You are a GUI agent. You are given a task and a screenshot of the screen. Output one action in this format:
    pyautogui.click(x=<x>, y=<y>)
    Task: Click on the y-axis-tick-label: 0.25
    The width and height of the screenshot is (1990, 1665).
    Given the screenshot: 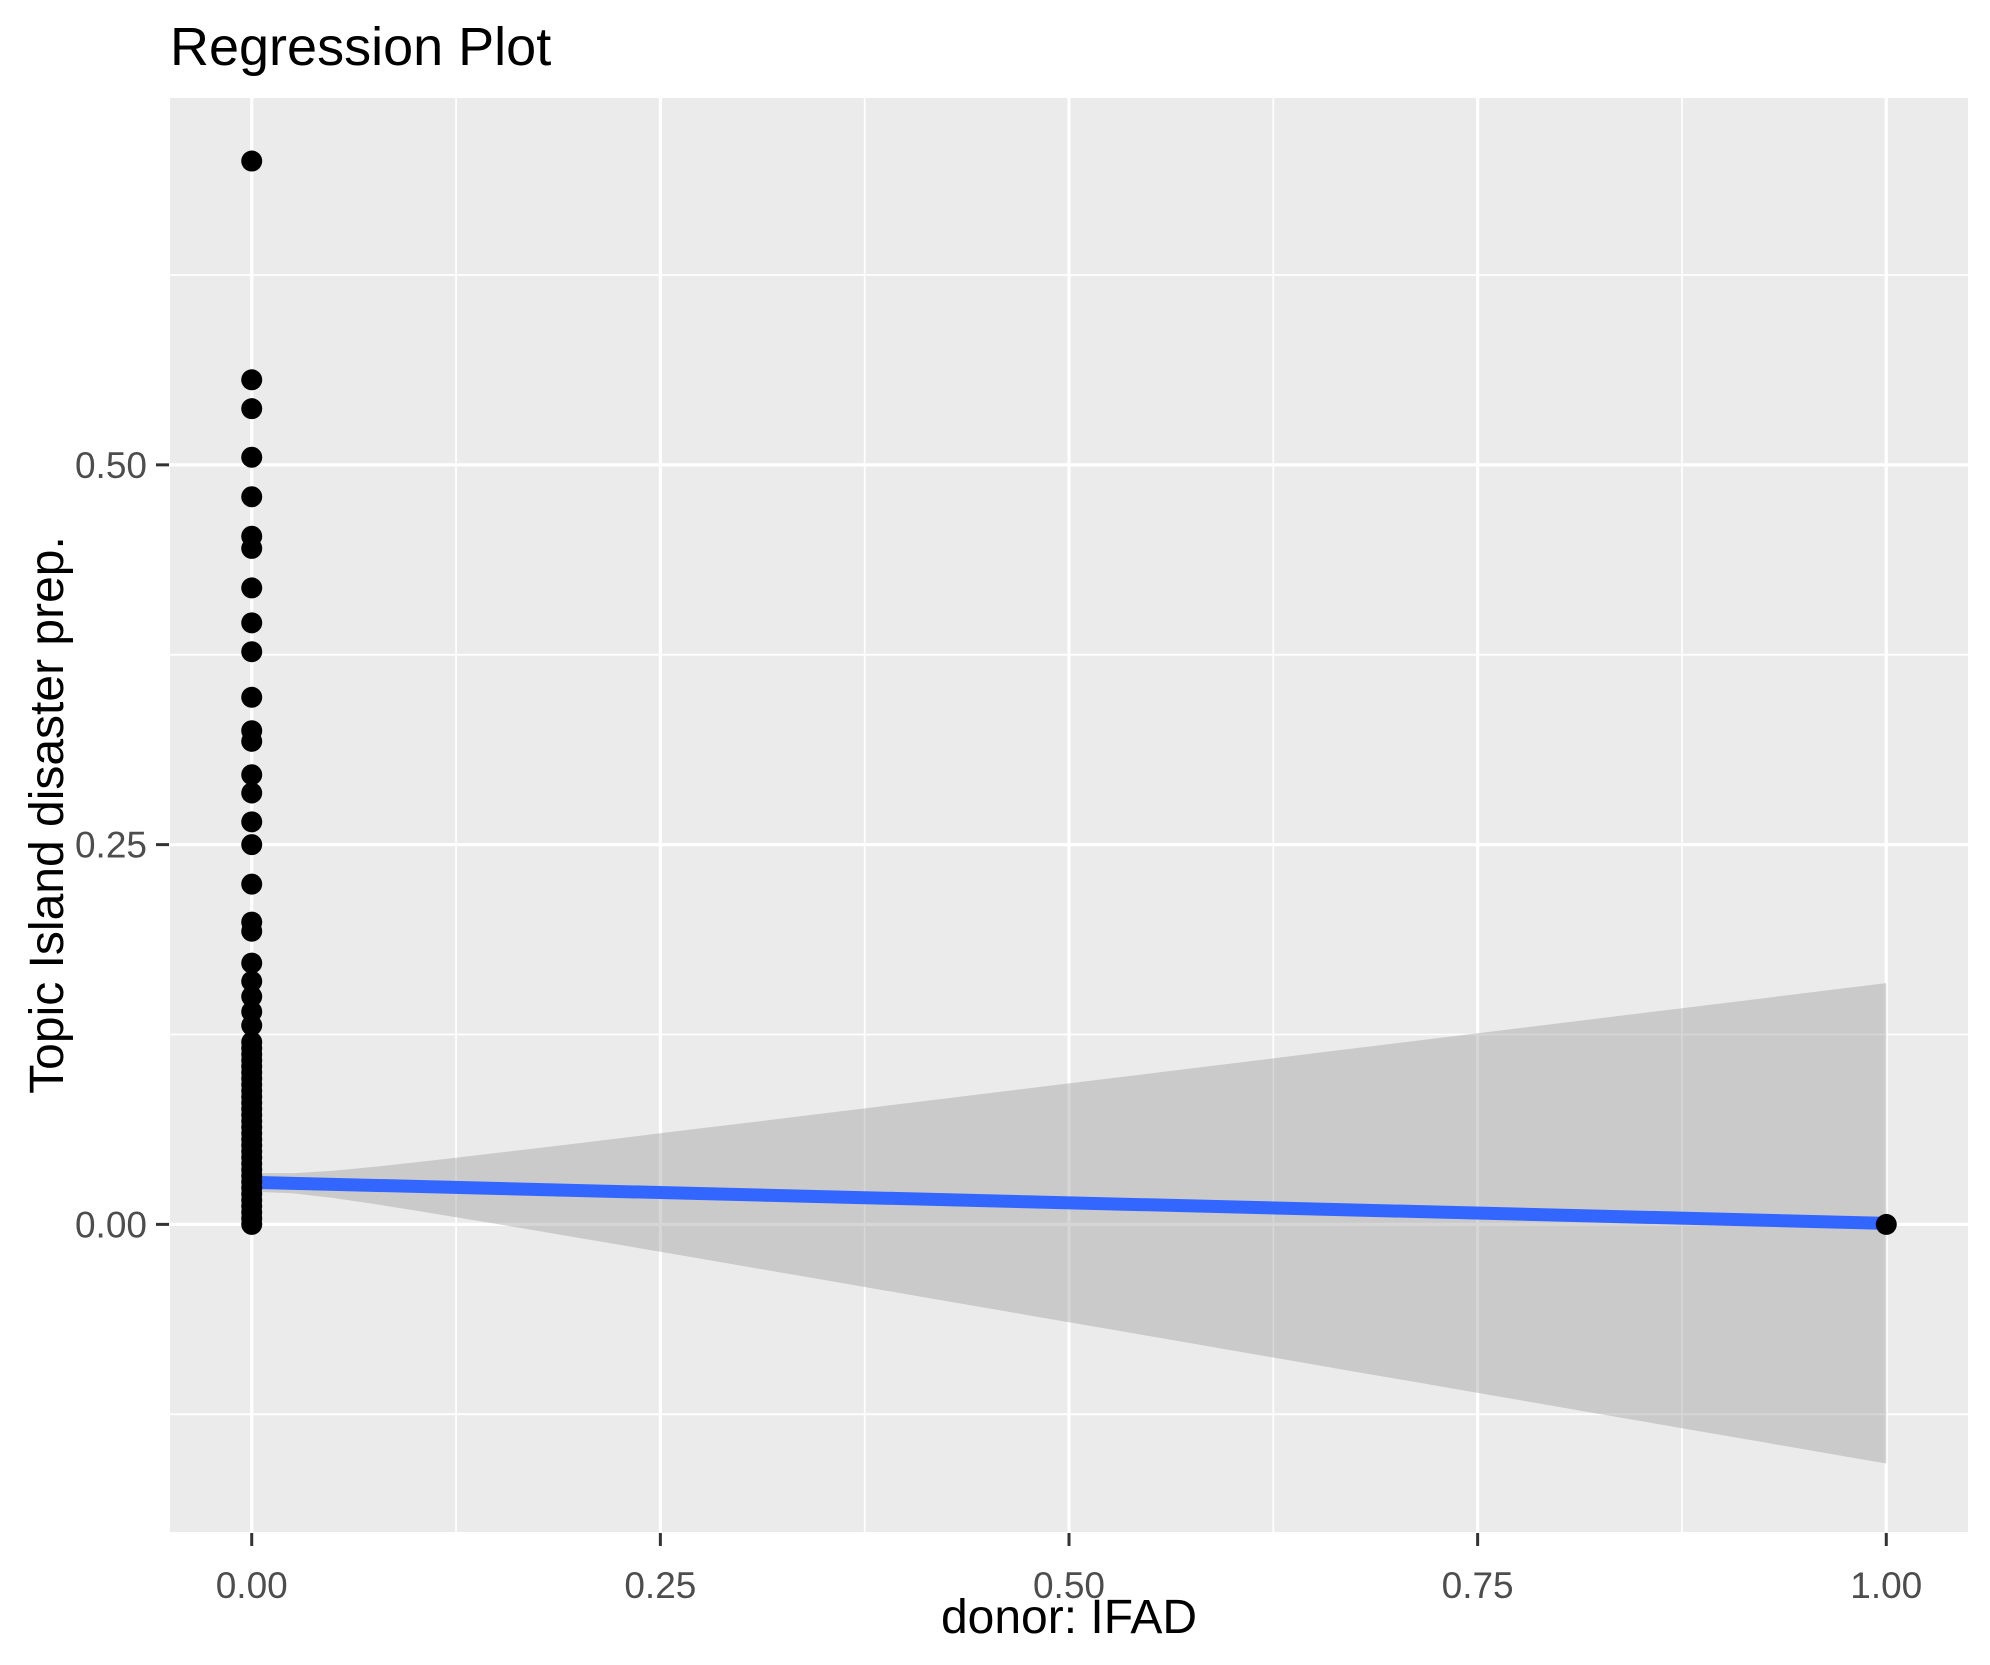 What is the action you would take?
    pyautogui.click(x=111, y=845)
    